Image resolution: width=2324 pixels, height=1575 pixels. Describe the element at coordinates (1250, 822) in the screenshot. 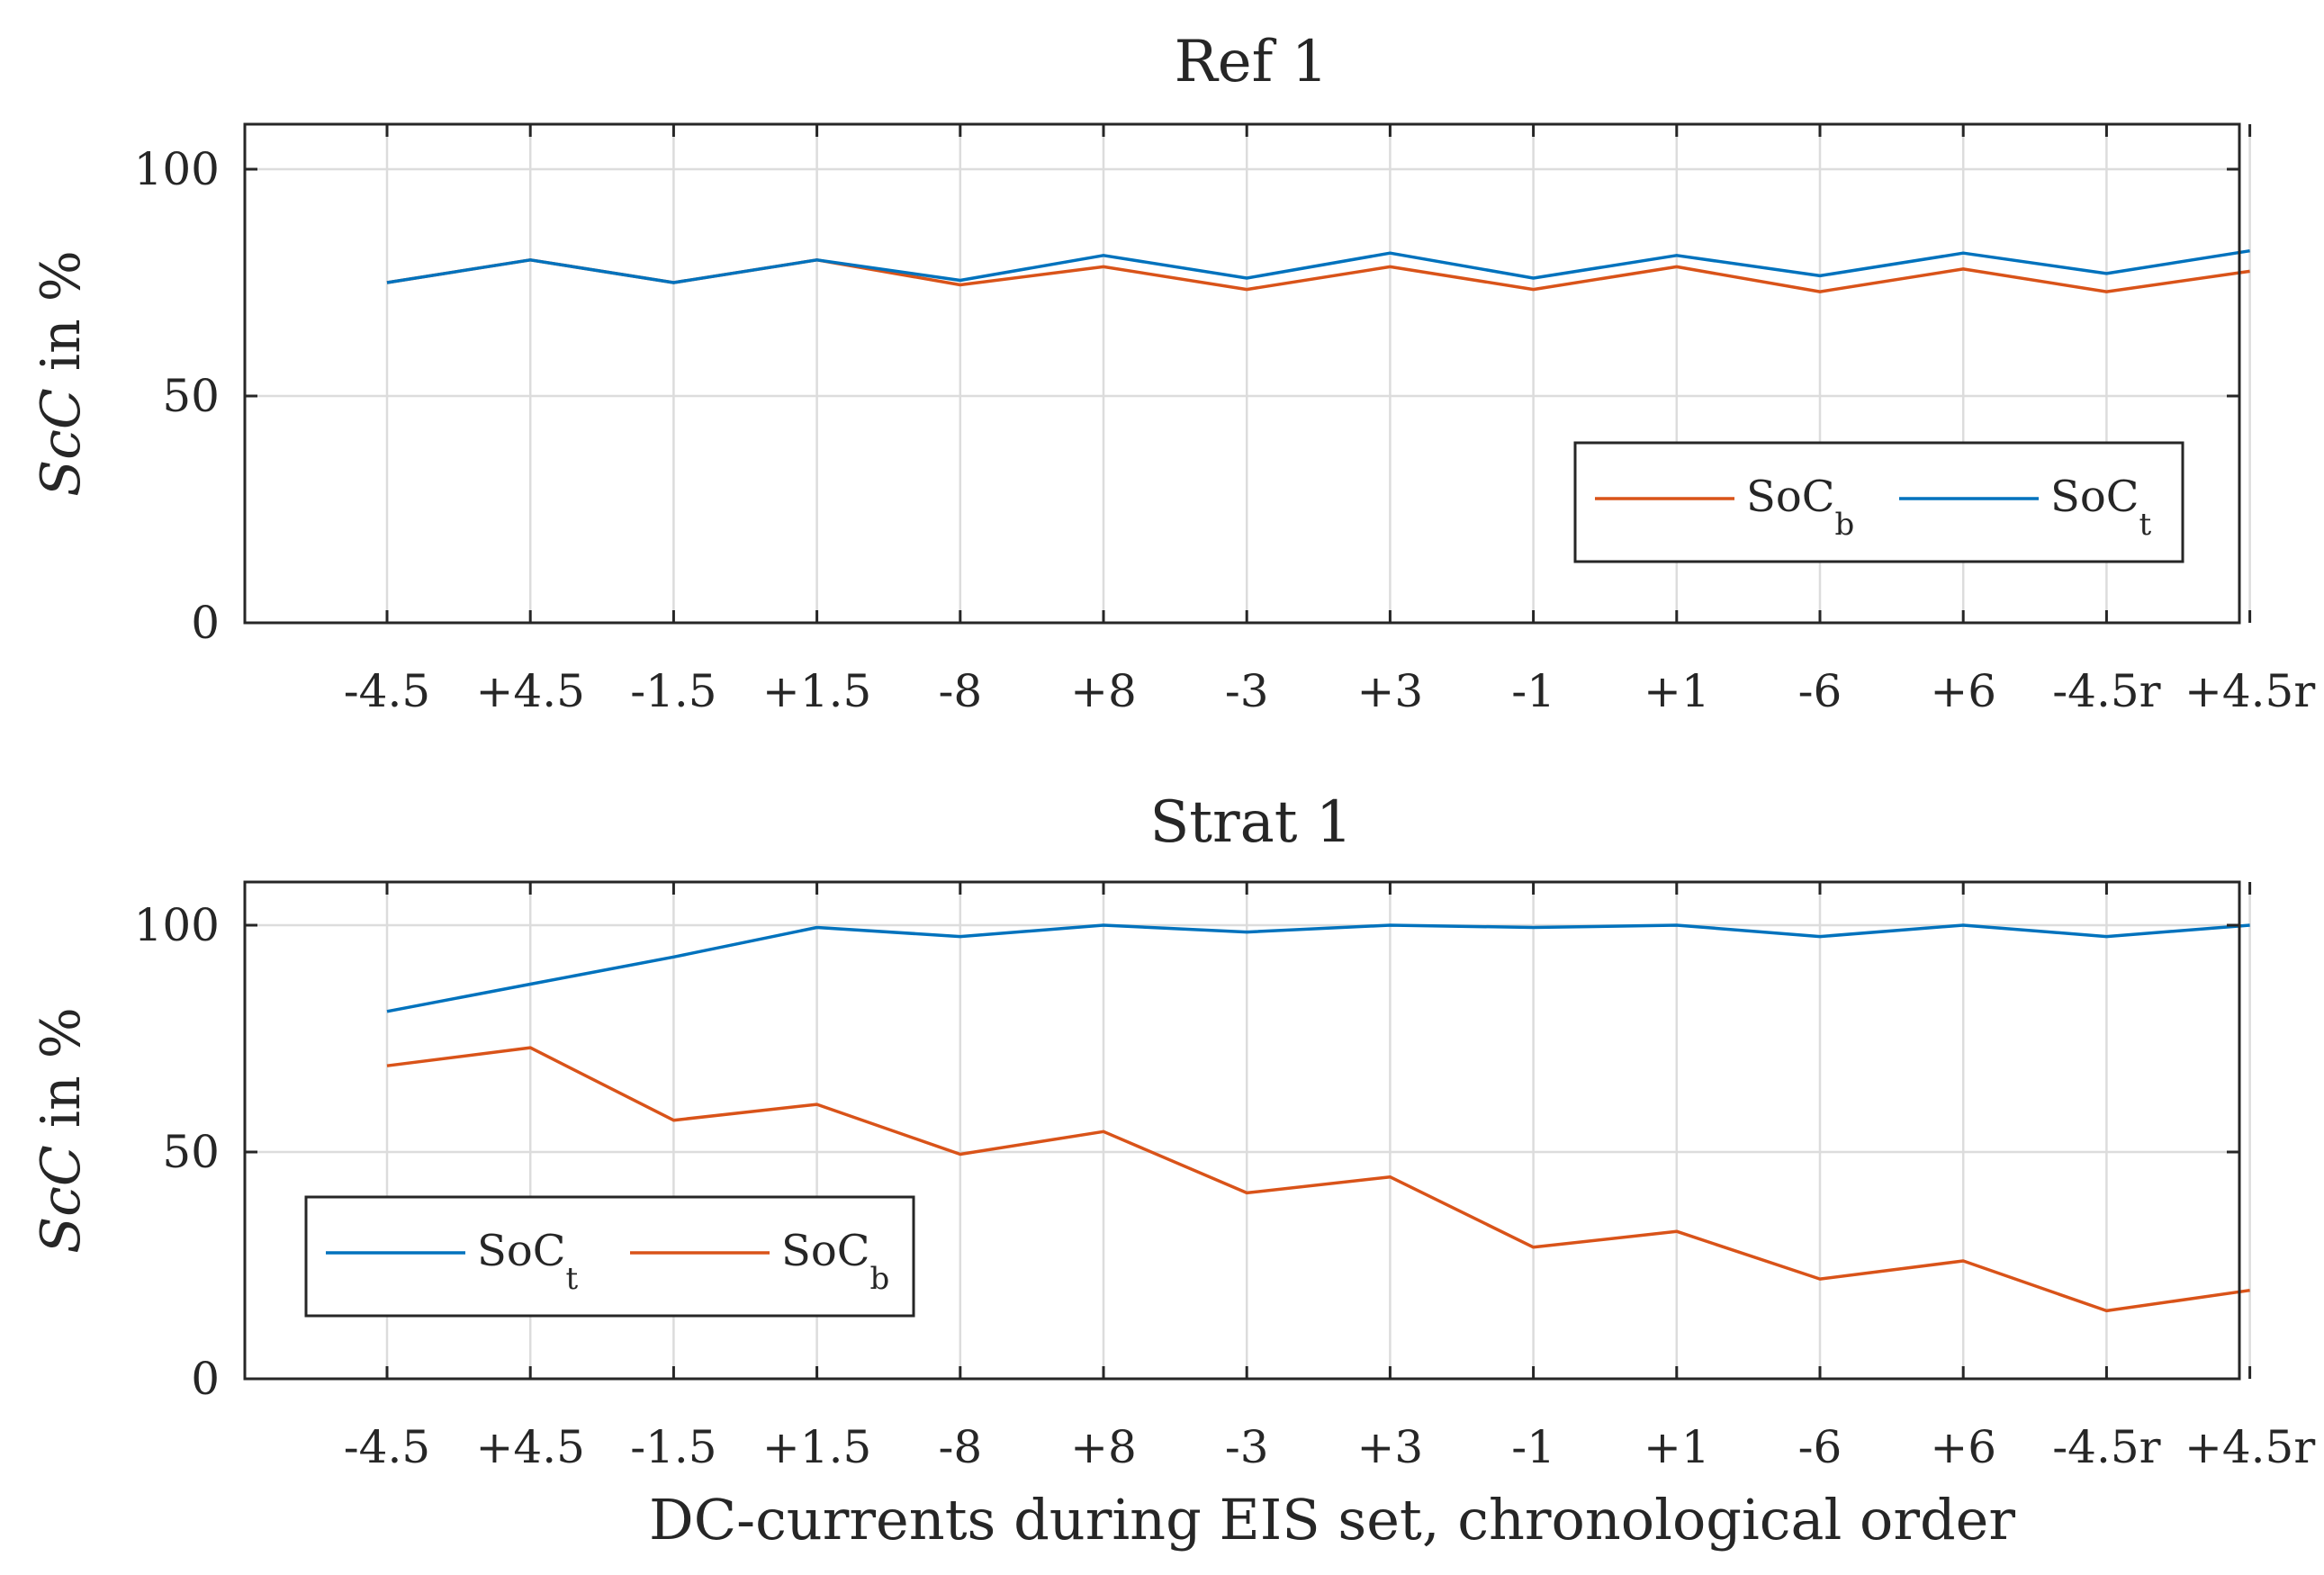

I see `chart-title: Strat 1` at that location.